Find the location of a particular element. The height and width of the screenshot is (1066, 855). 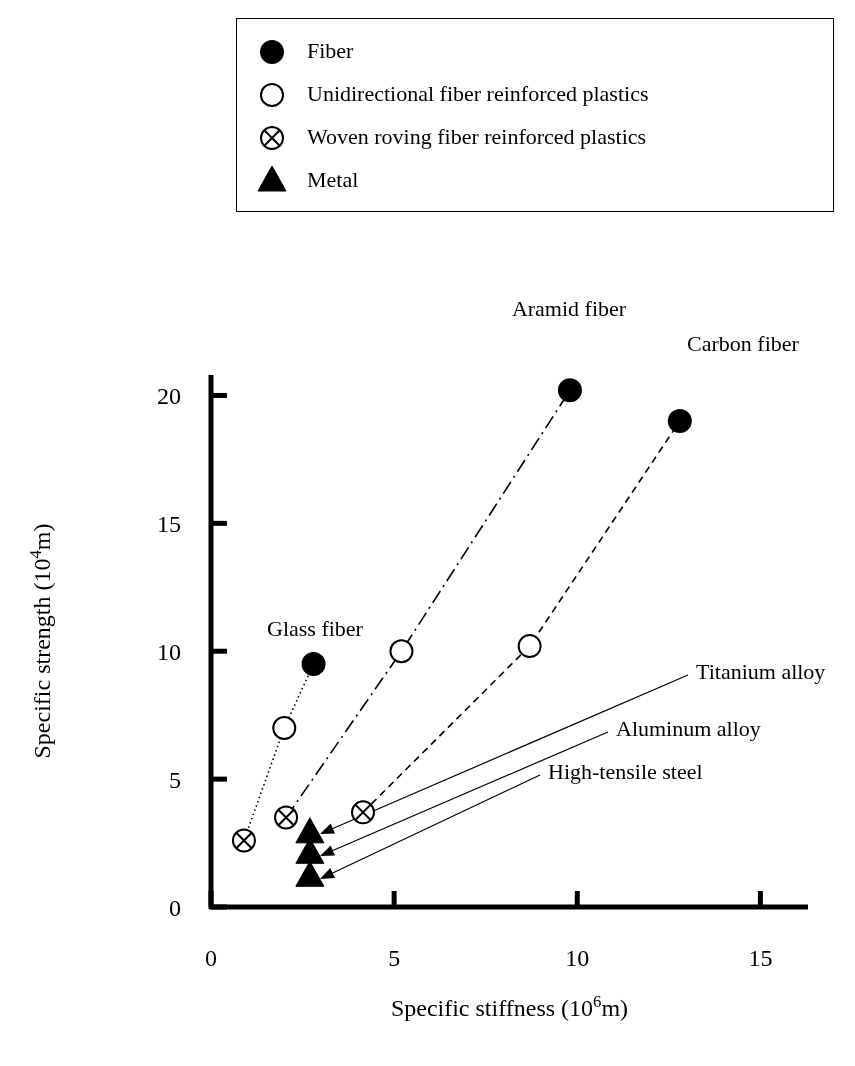

legend-label: Fiber is located at coordinates (330, 50).